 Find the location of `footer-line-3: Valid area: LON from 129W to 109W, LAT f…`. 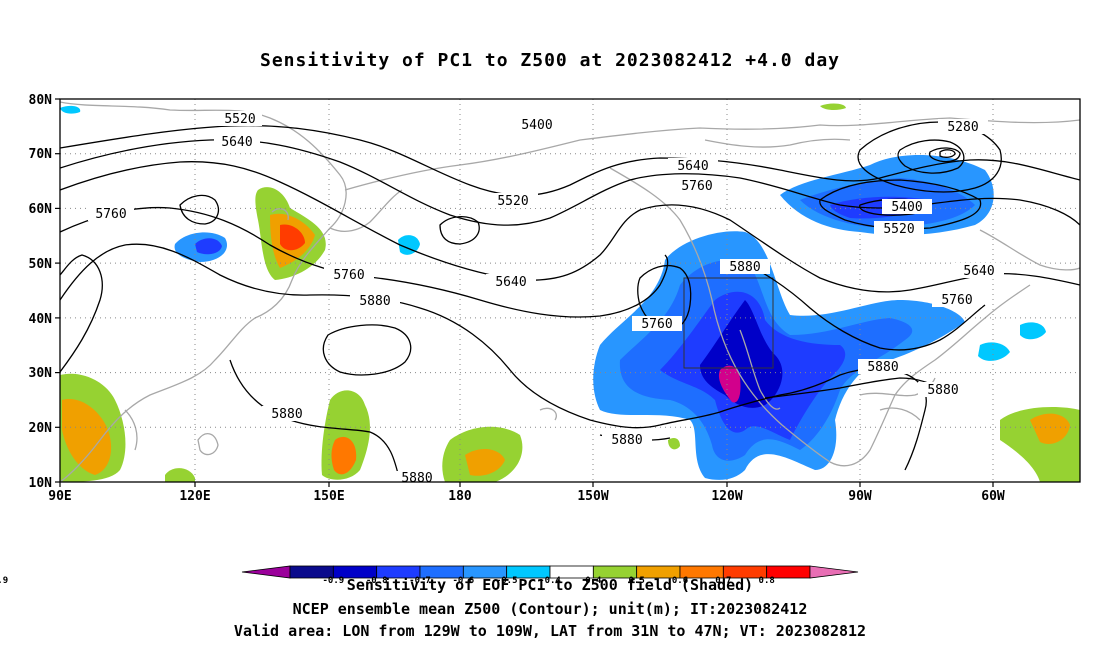

footer-line-3: Valid area: LON from 129W to 109W, LAT f… is located at coordinates (550, 631).